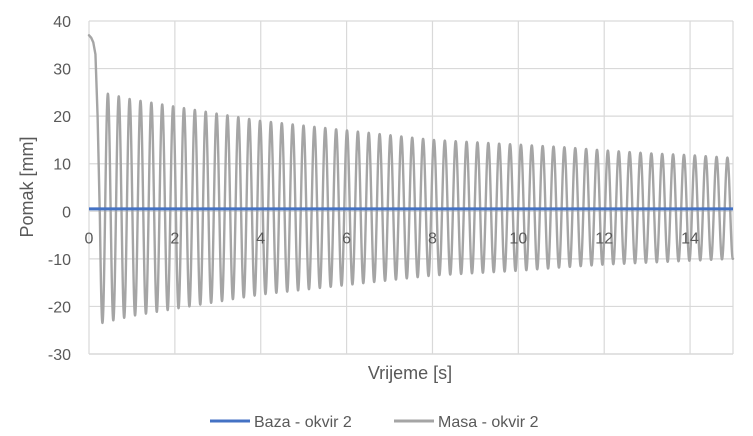 The height and width of the screenshot is (436, 753). What do you see at coordinates (62, 117) in the screenshot?
I see `y-tick-label: 20` at bounding box center [62, 117].